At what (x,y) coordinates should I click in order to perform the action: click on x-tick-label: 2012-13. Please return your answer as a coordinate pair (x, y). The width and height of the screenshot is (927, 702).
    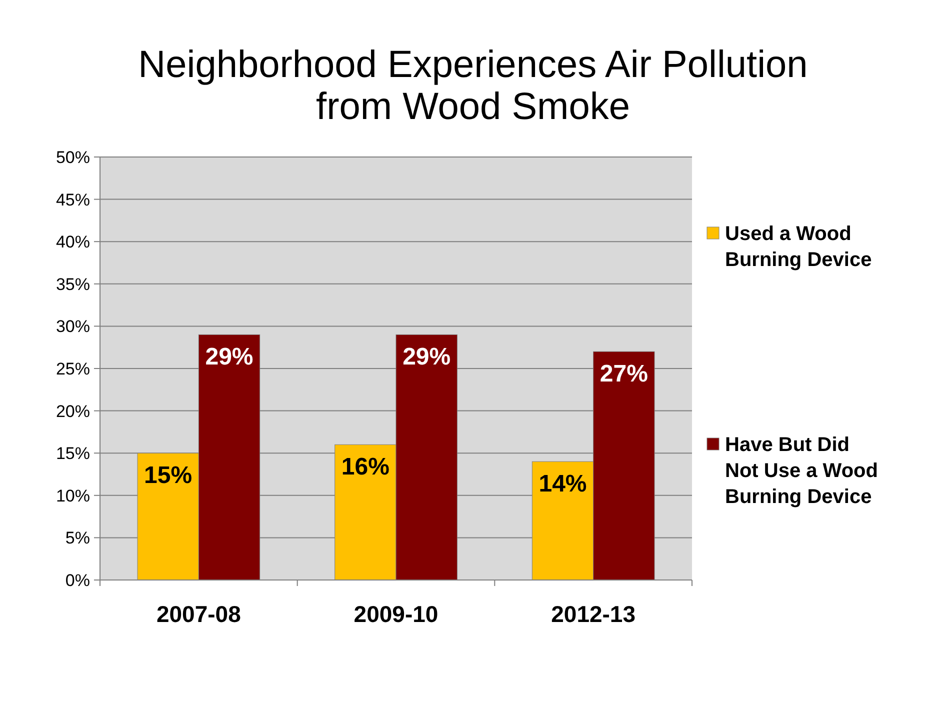
    Looking at the image, I should click on (593, 614).